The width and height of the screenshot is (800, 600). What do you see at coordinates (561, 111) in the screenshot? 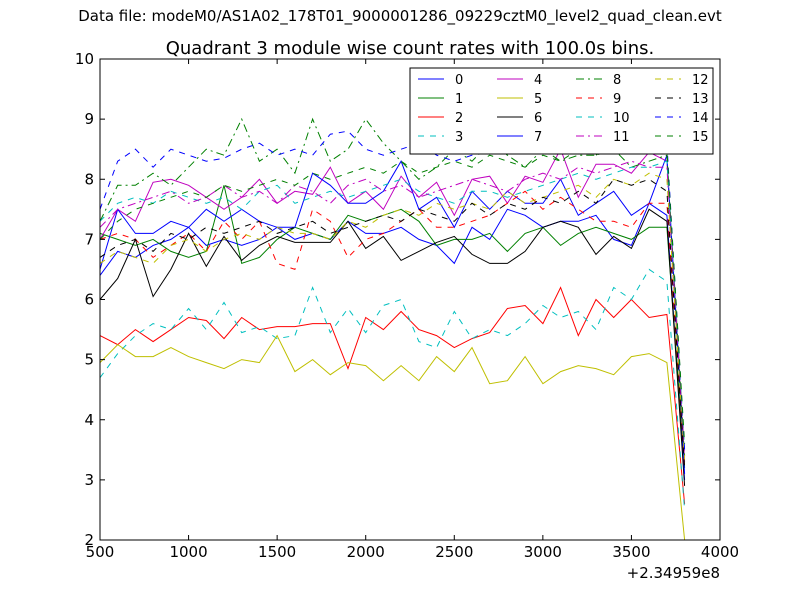
I see `legend-frame` at bounding box center [561, 111].